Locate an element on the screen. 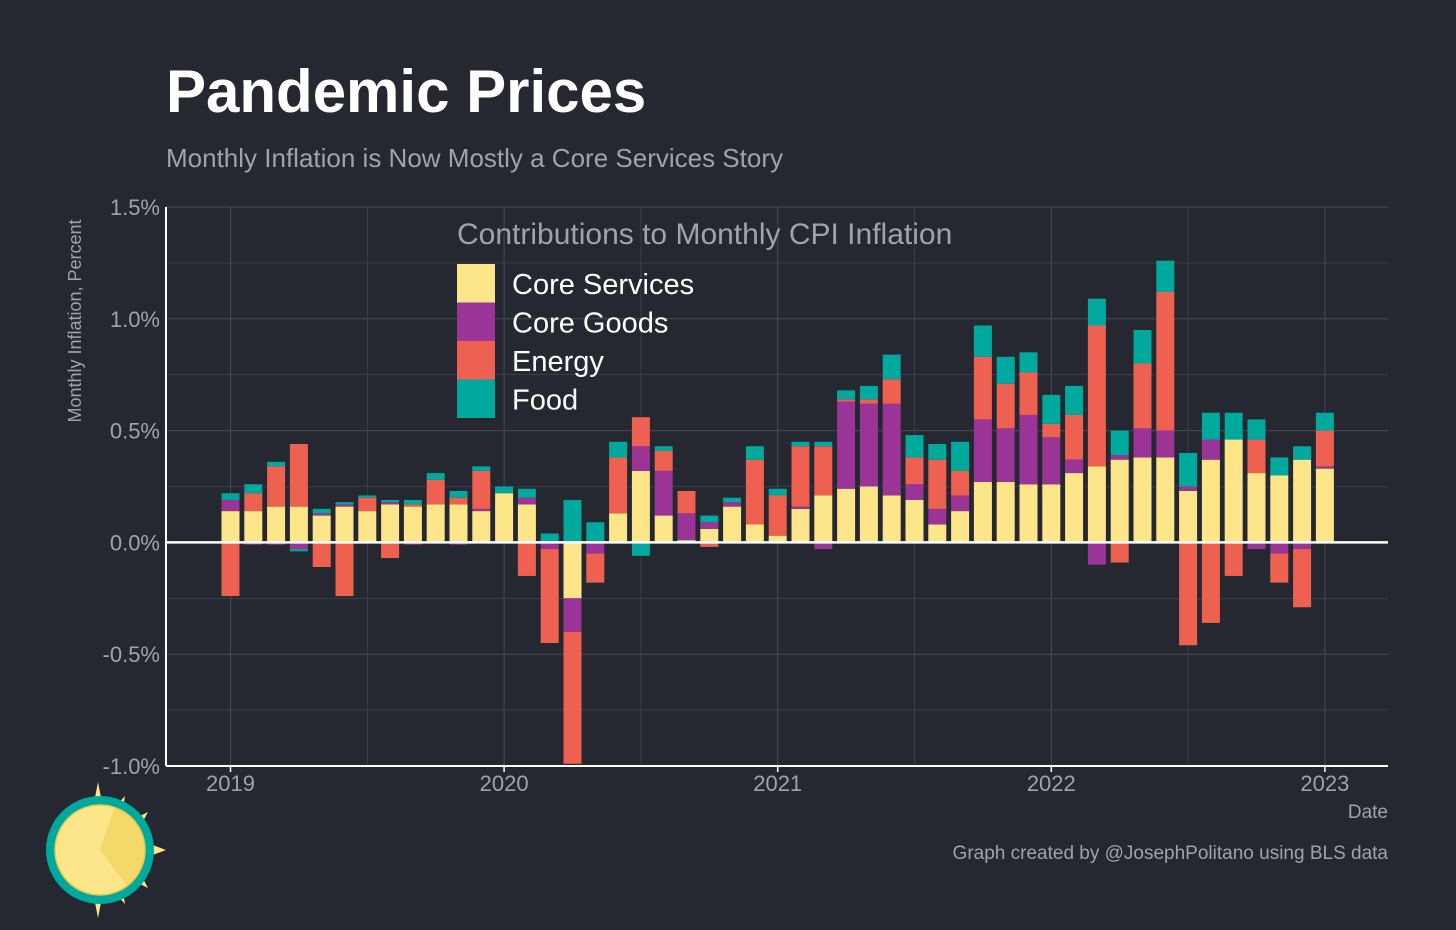 The image size is (1456, 930). y-axis-label: Monthly Inflation, Percent is located at coordinates (75, 320).